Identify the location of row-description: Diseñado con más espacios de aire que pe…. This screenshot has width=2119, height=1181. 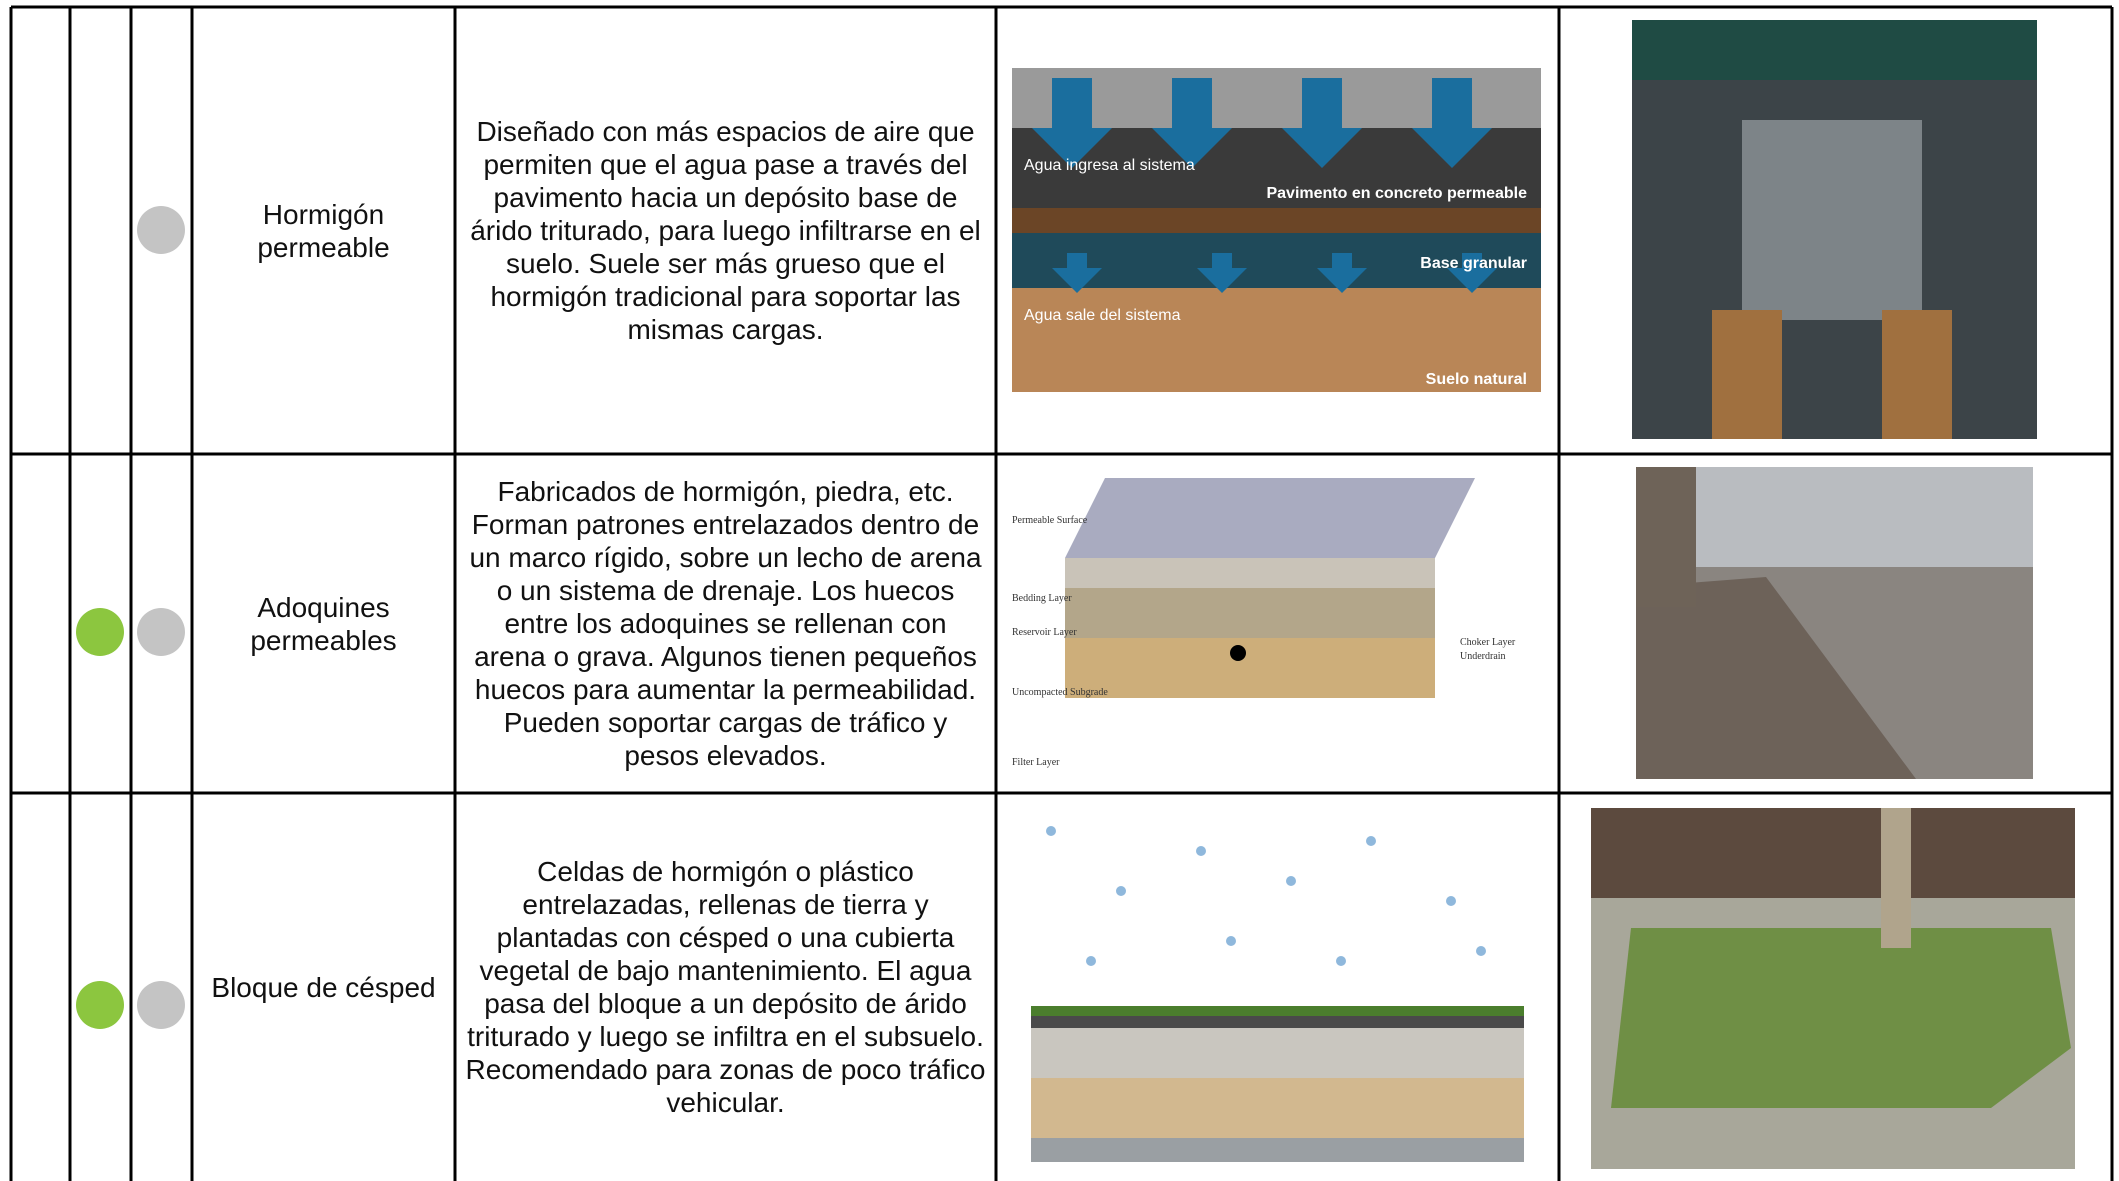
(725, 230).